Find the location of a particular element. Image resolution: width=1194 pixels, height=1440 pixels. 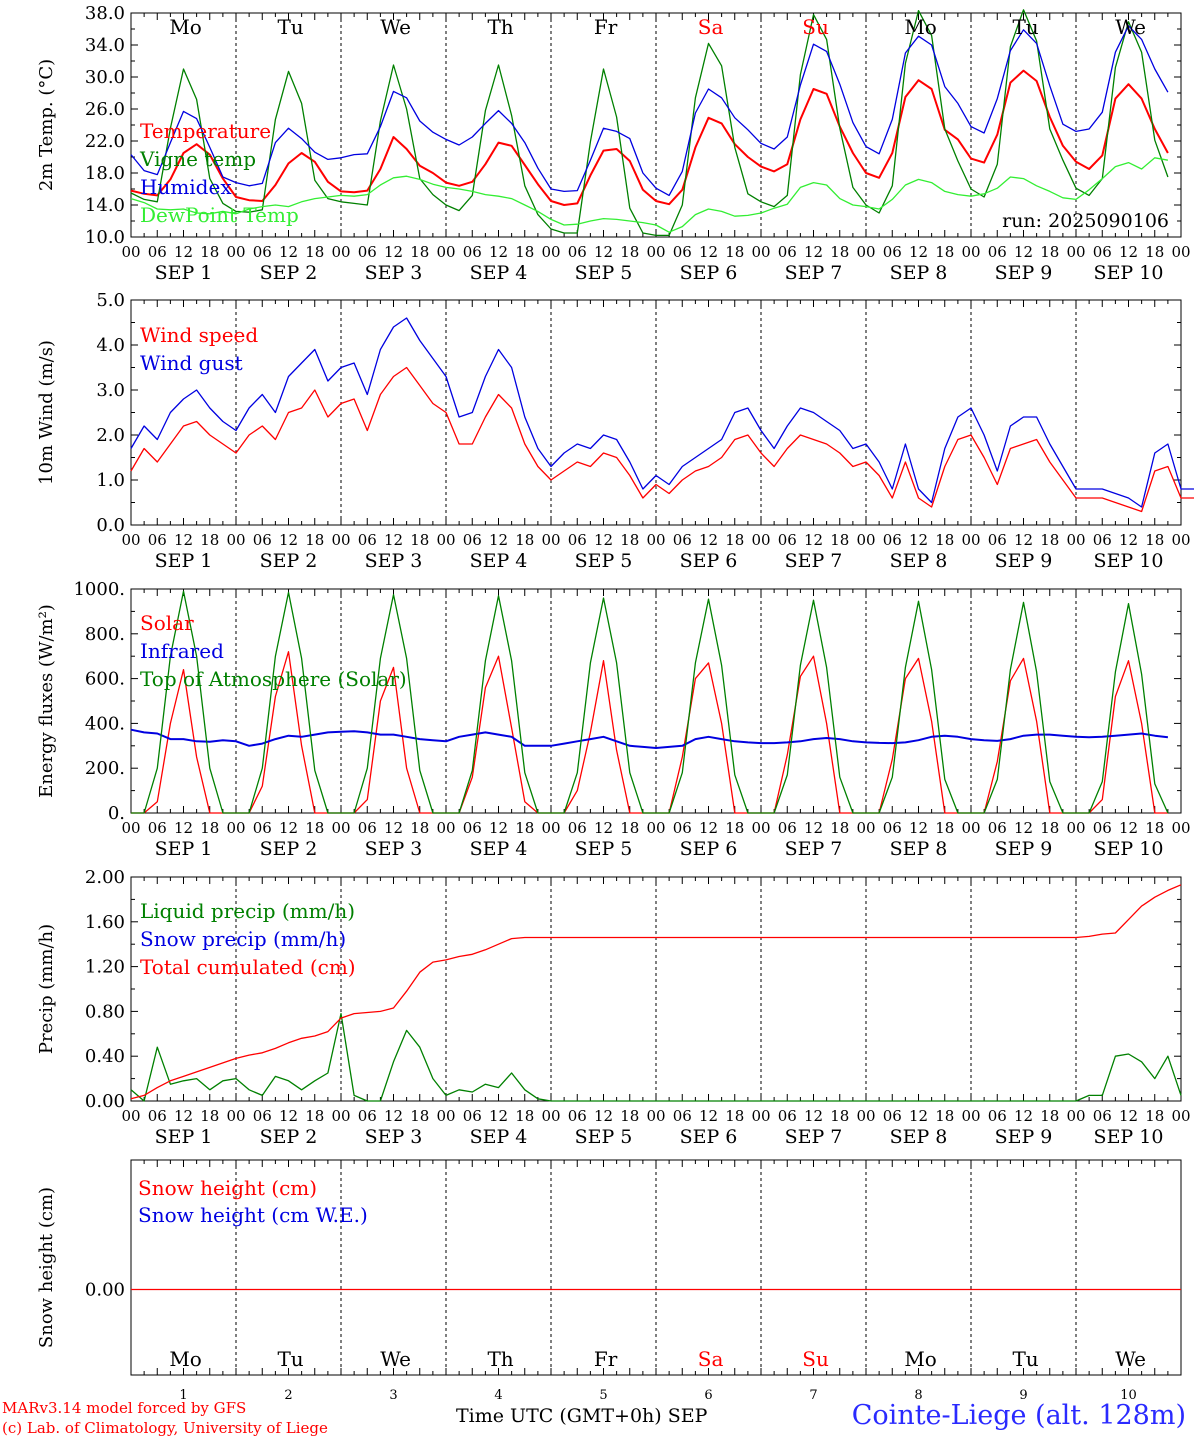

panel-frame-energy is located at coordinates (656, 701).